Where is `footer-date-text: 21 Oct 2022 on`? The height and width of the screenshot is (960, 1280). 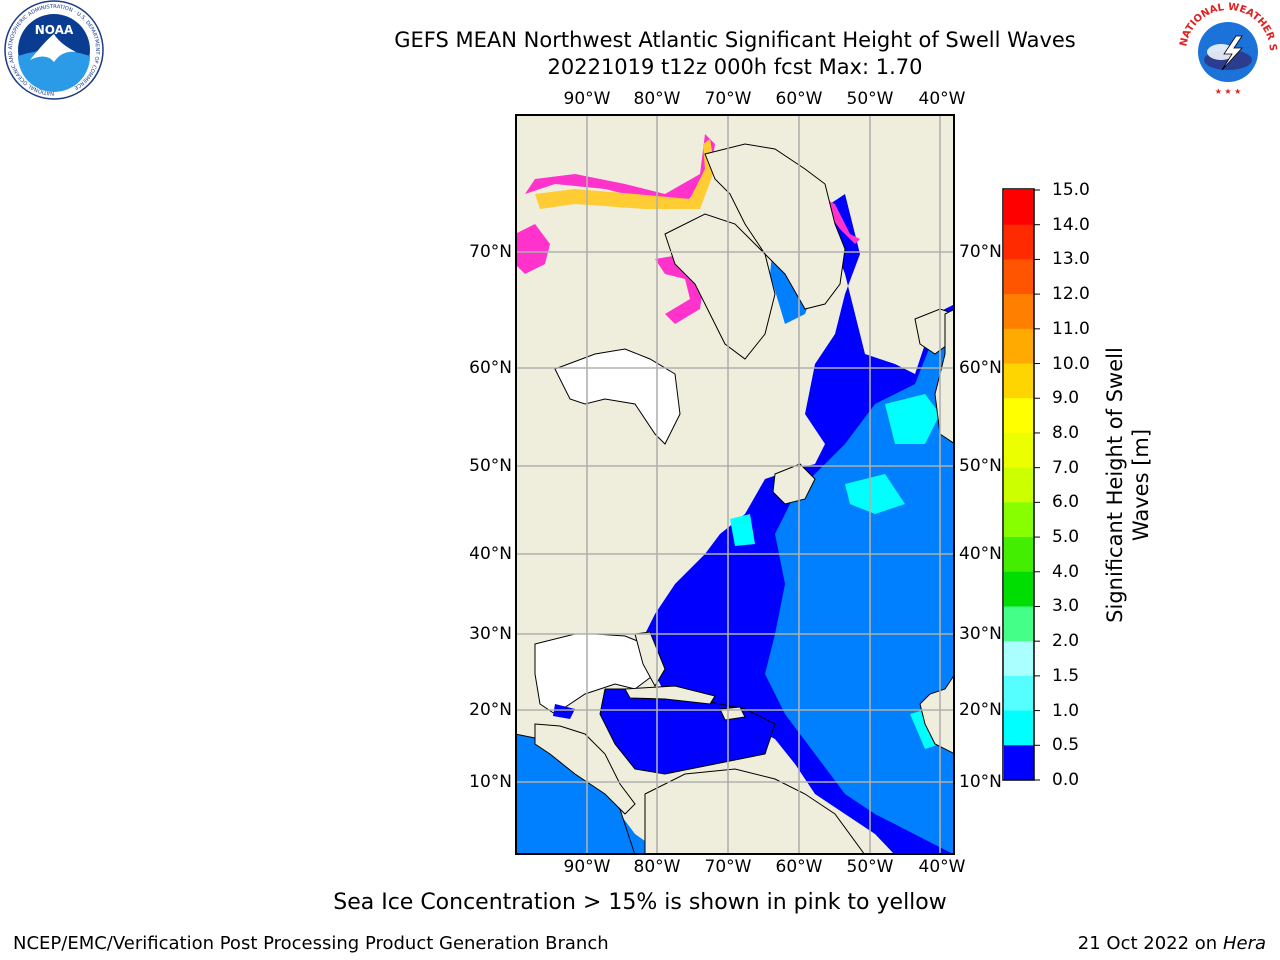
footer-date-text: 21 Oct 2022 on is located at coordinates (1147, 943).